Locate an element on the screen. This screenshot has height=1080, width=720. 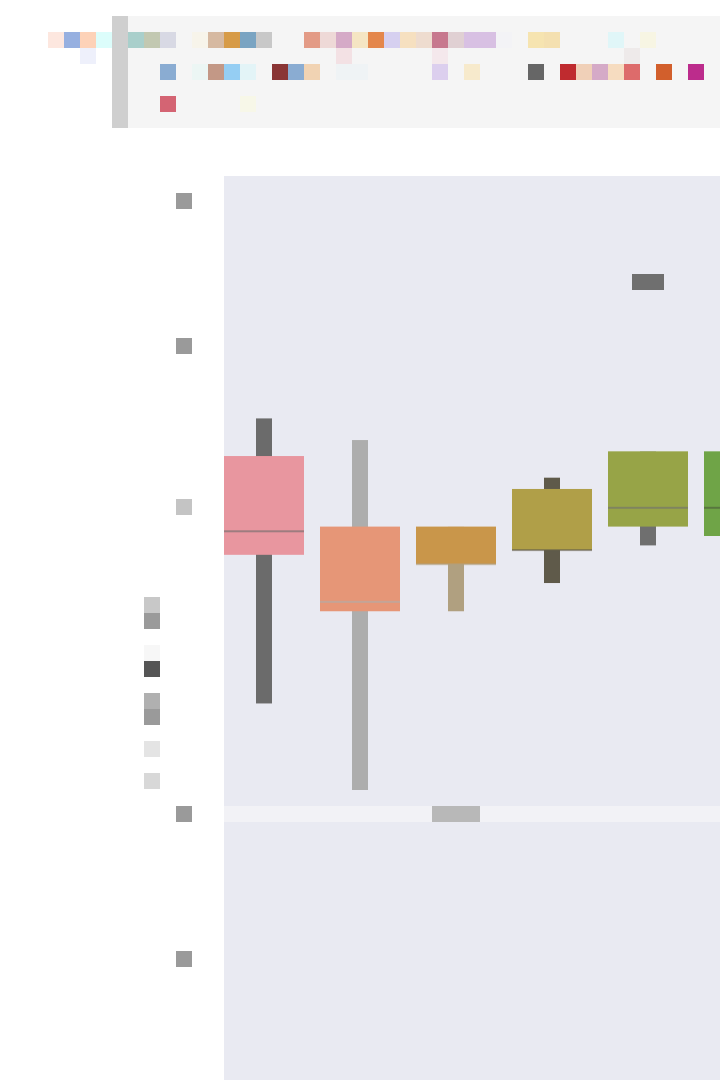
palette-grip is located at coordinates (120, 72).